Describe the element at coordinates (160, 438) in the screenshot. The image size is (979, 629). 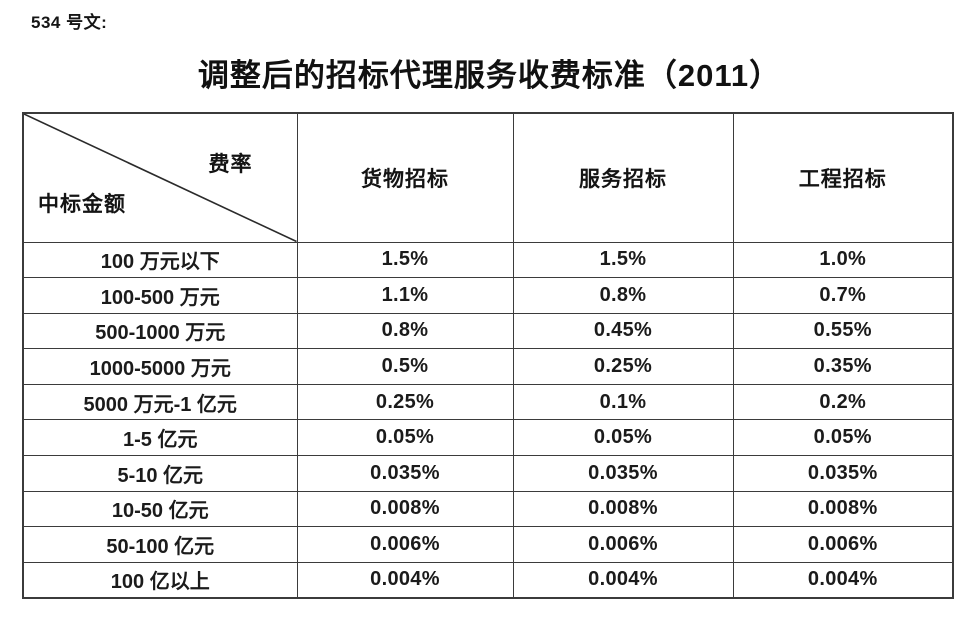
I see `amount-cell: 1-5 亿元` at that location.